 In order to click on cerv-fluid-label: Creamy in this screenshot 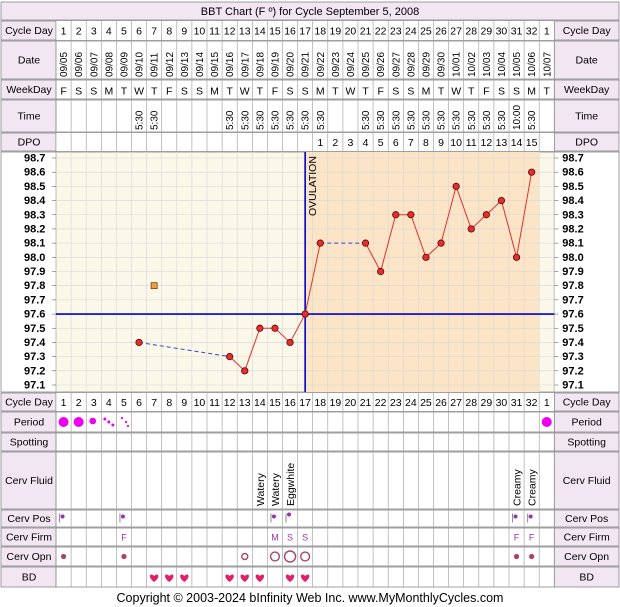, I will do `click(533, 487)`.